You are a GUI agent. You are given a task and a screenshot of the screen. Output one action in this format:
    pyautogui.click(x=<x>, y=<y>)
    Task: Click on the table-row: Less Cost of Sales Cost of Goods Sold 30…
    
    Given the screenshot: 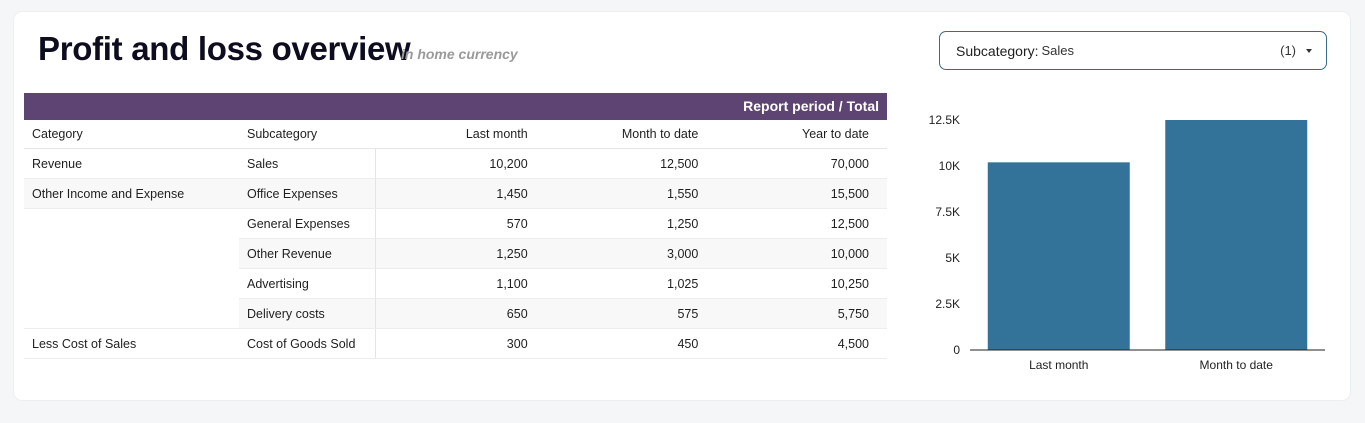 What is the action you would take?
    pyautogui.click(x=455, y=343)
    